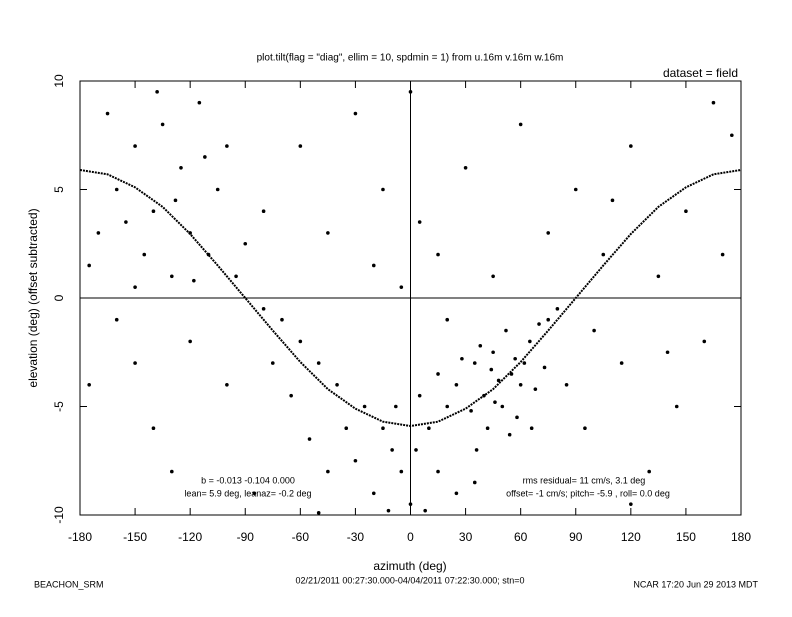 The image size is (792, 617). What do you see at coordinates (356, 537) in the screenshot?
I see `x-tick-label: -30` at bounding box center [356, 537].